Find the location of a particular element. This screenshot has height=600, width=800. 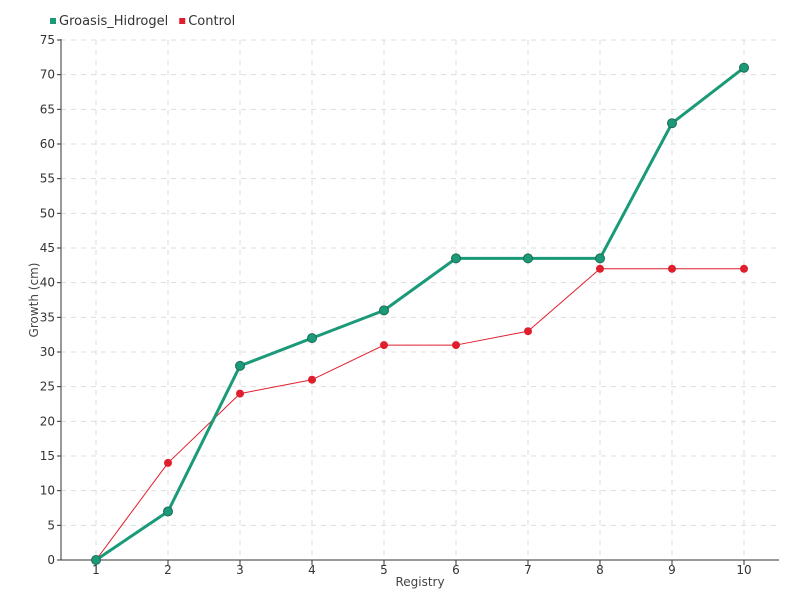

y-tick-label: 55 is located at coordinates (47, 179).